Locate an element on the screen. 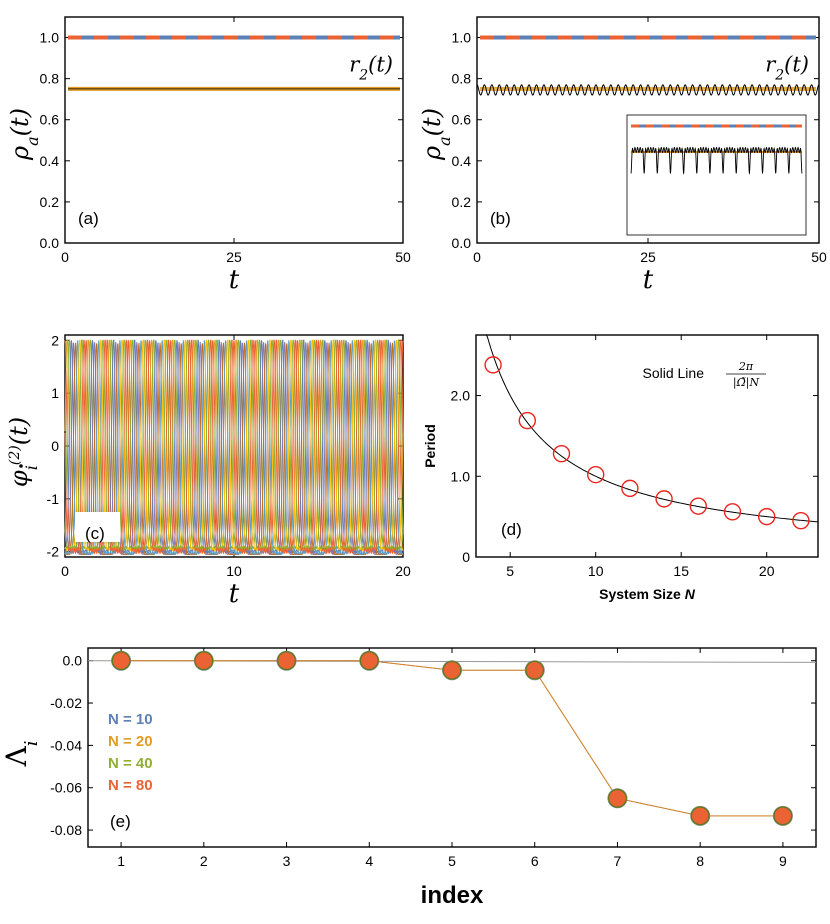  series-line-orange is located at coordinates (452, 738).